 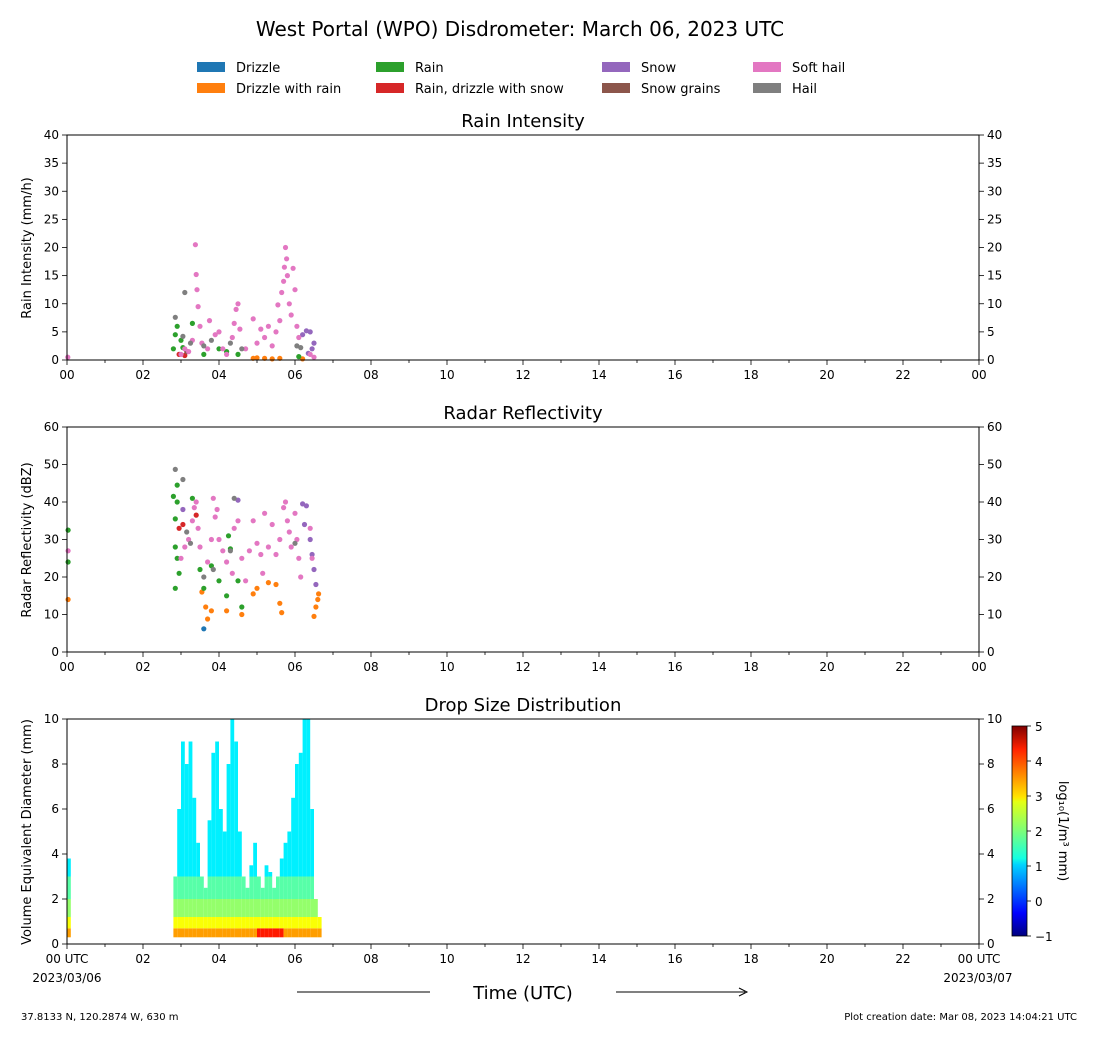 What do you see at coordinates (51, 304) in the screenshot?
I see `y-tick-label: 10` at bounding box center [51, 304].